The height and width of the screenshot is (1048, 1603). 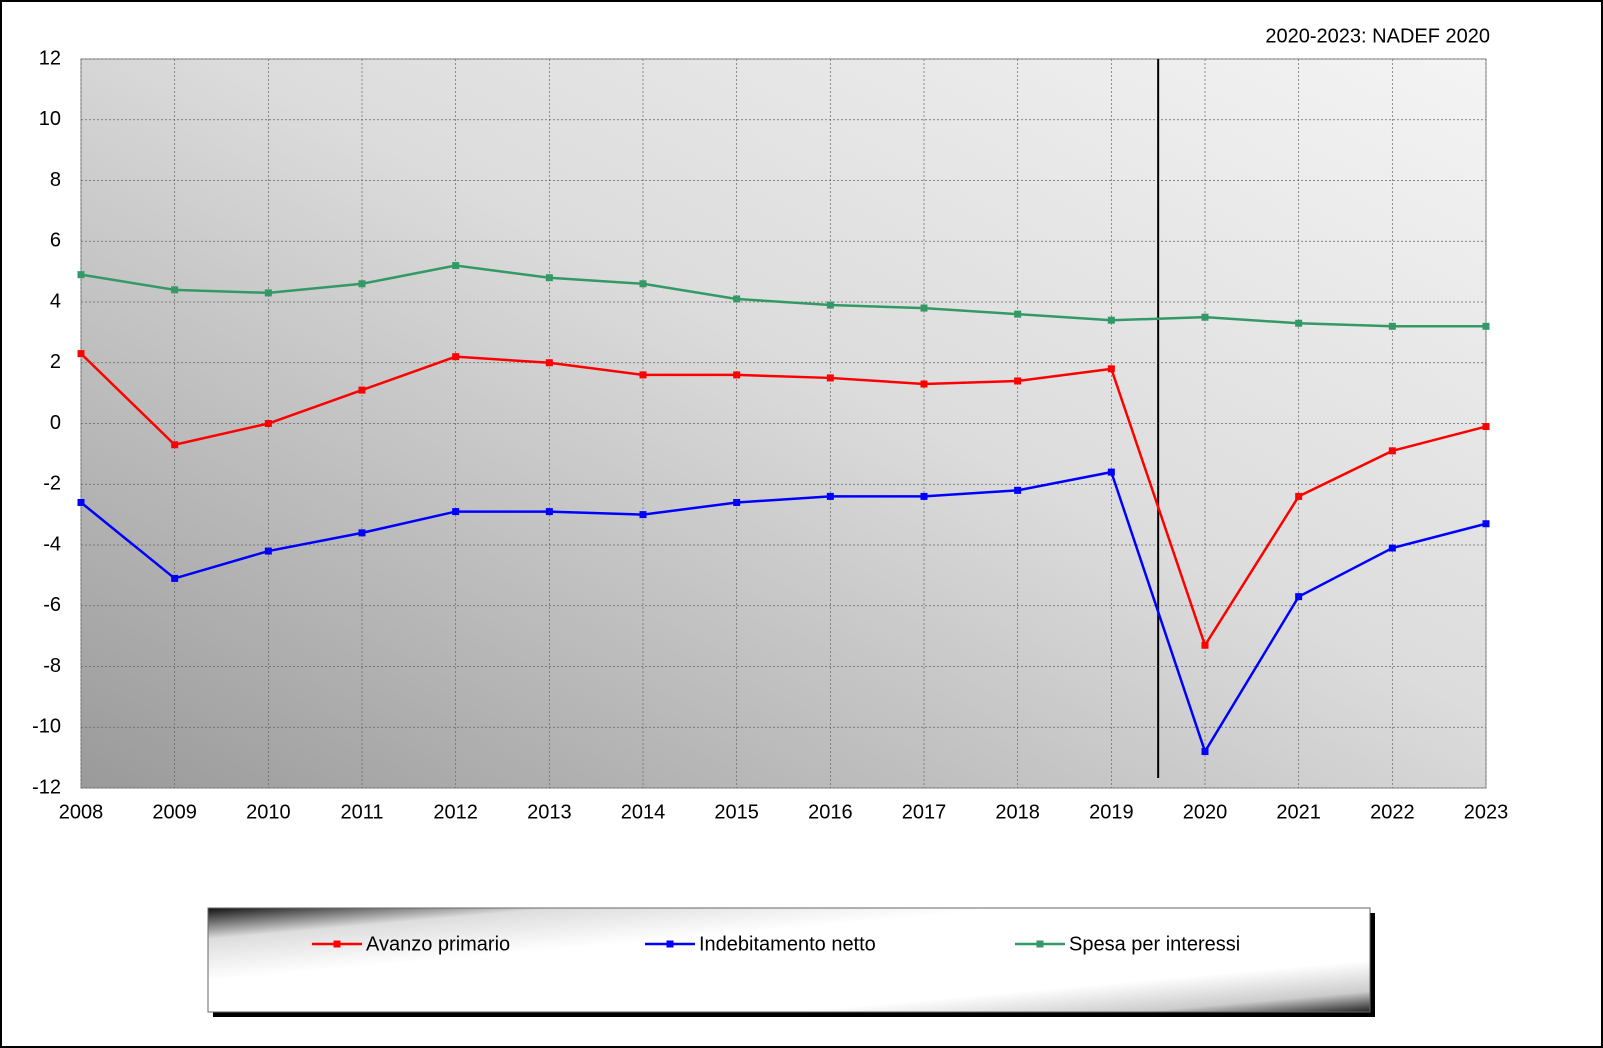 I want to click on y-tick-label: 12, so click(x=50, y=58).